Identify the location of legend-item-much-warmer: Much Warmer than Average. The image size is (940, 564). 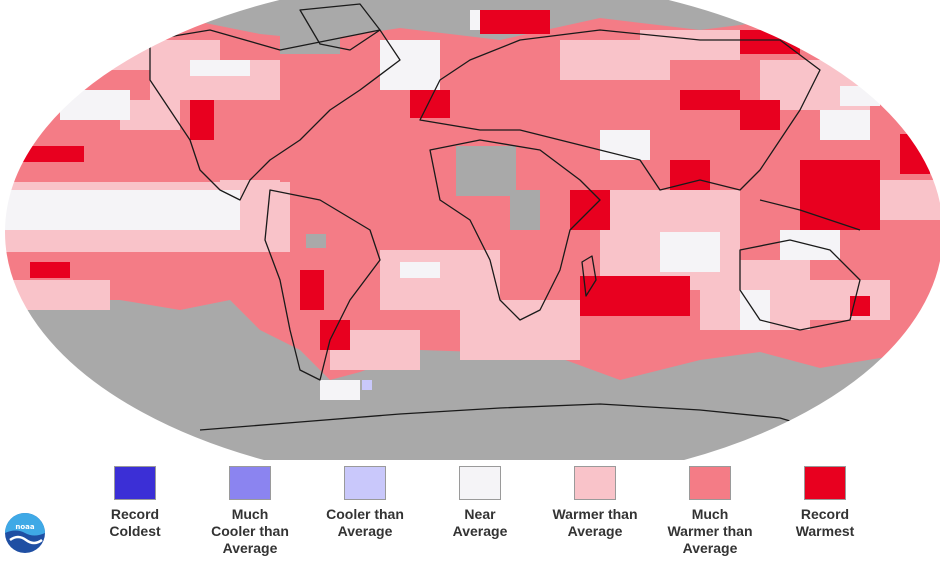
(710, 514).